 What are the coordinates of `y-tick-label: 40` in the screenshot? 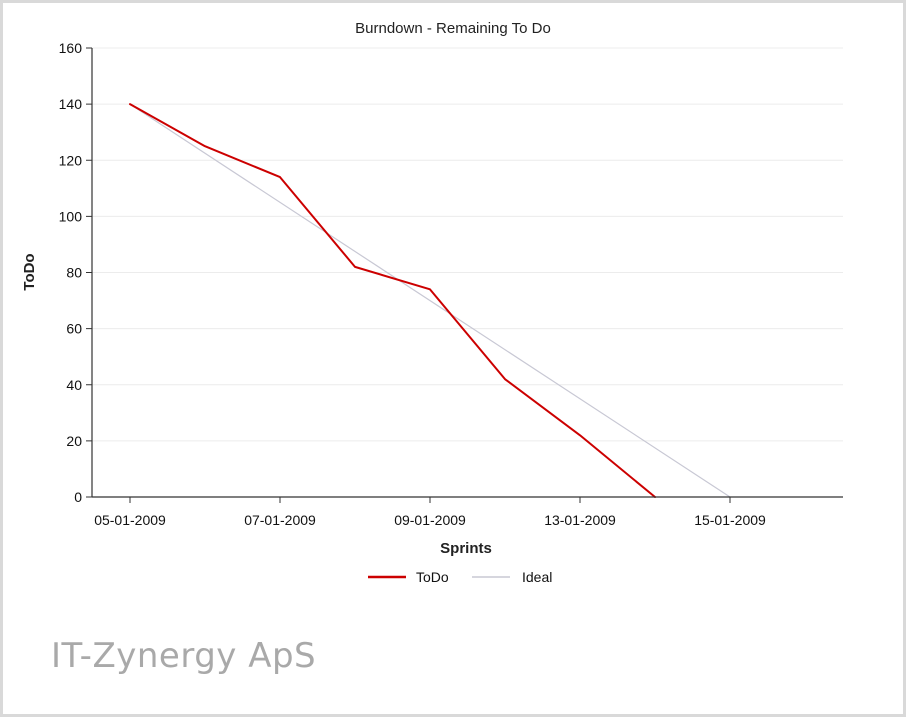 It's located at (74, 385).